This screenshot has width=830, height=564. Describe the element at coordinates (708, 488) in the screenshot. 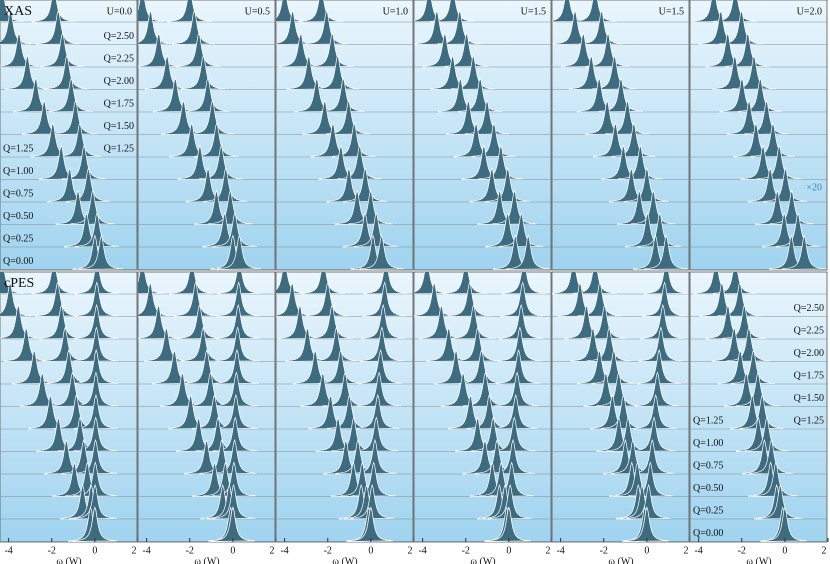

I see `q-label: Q=0.50` at that location.